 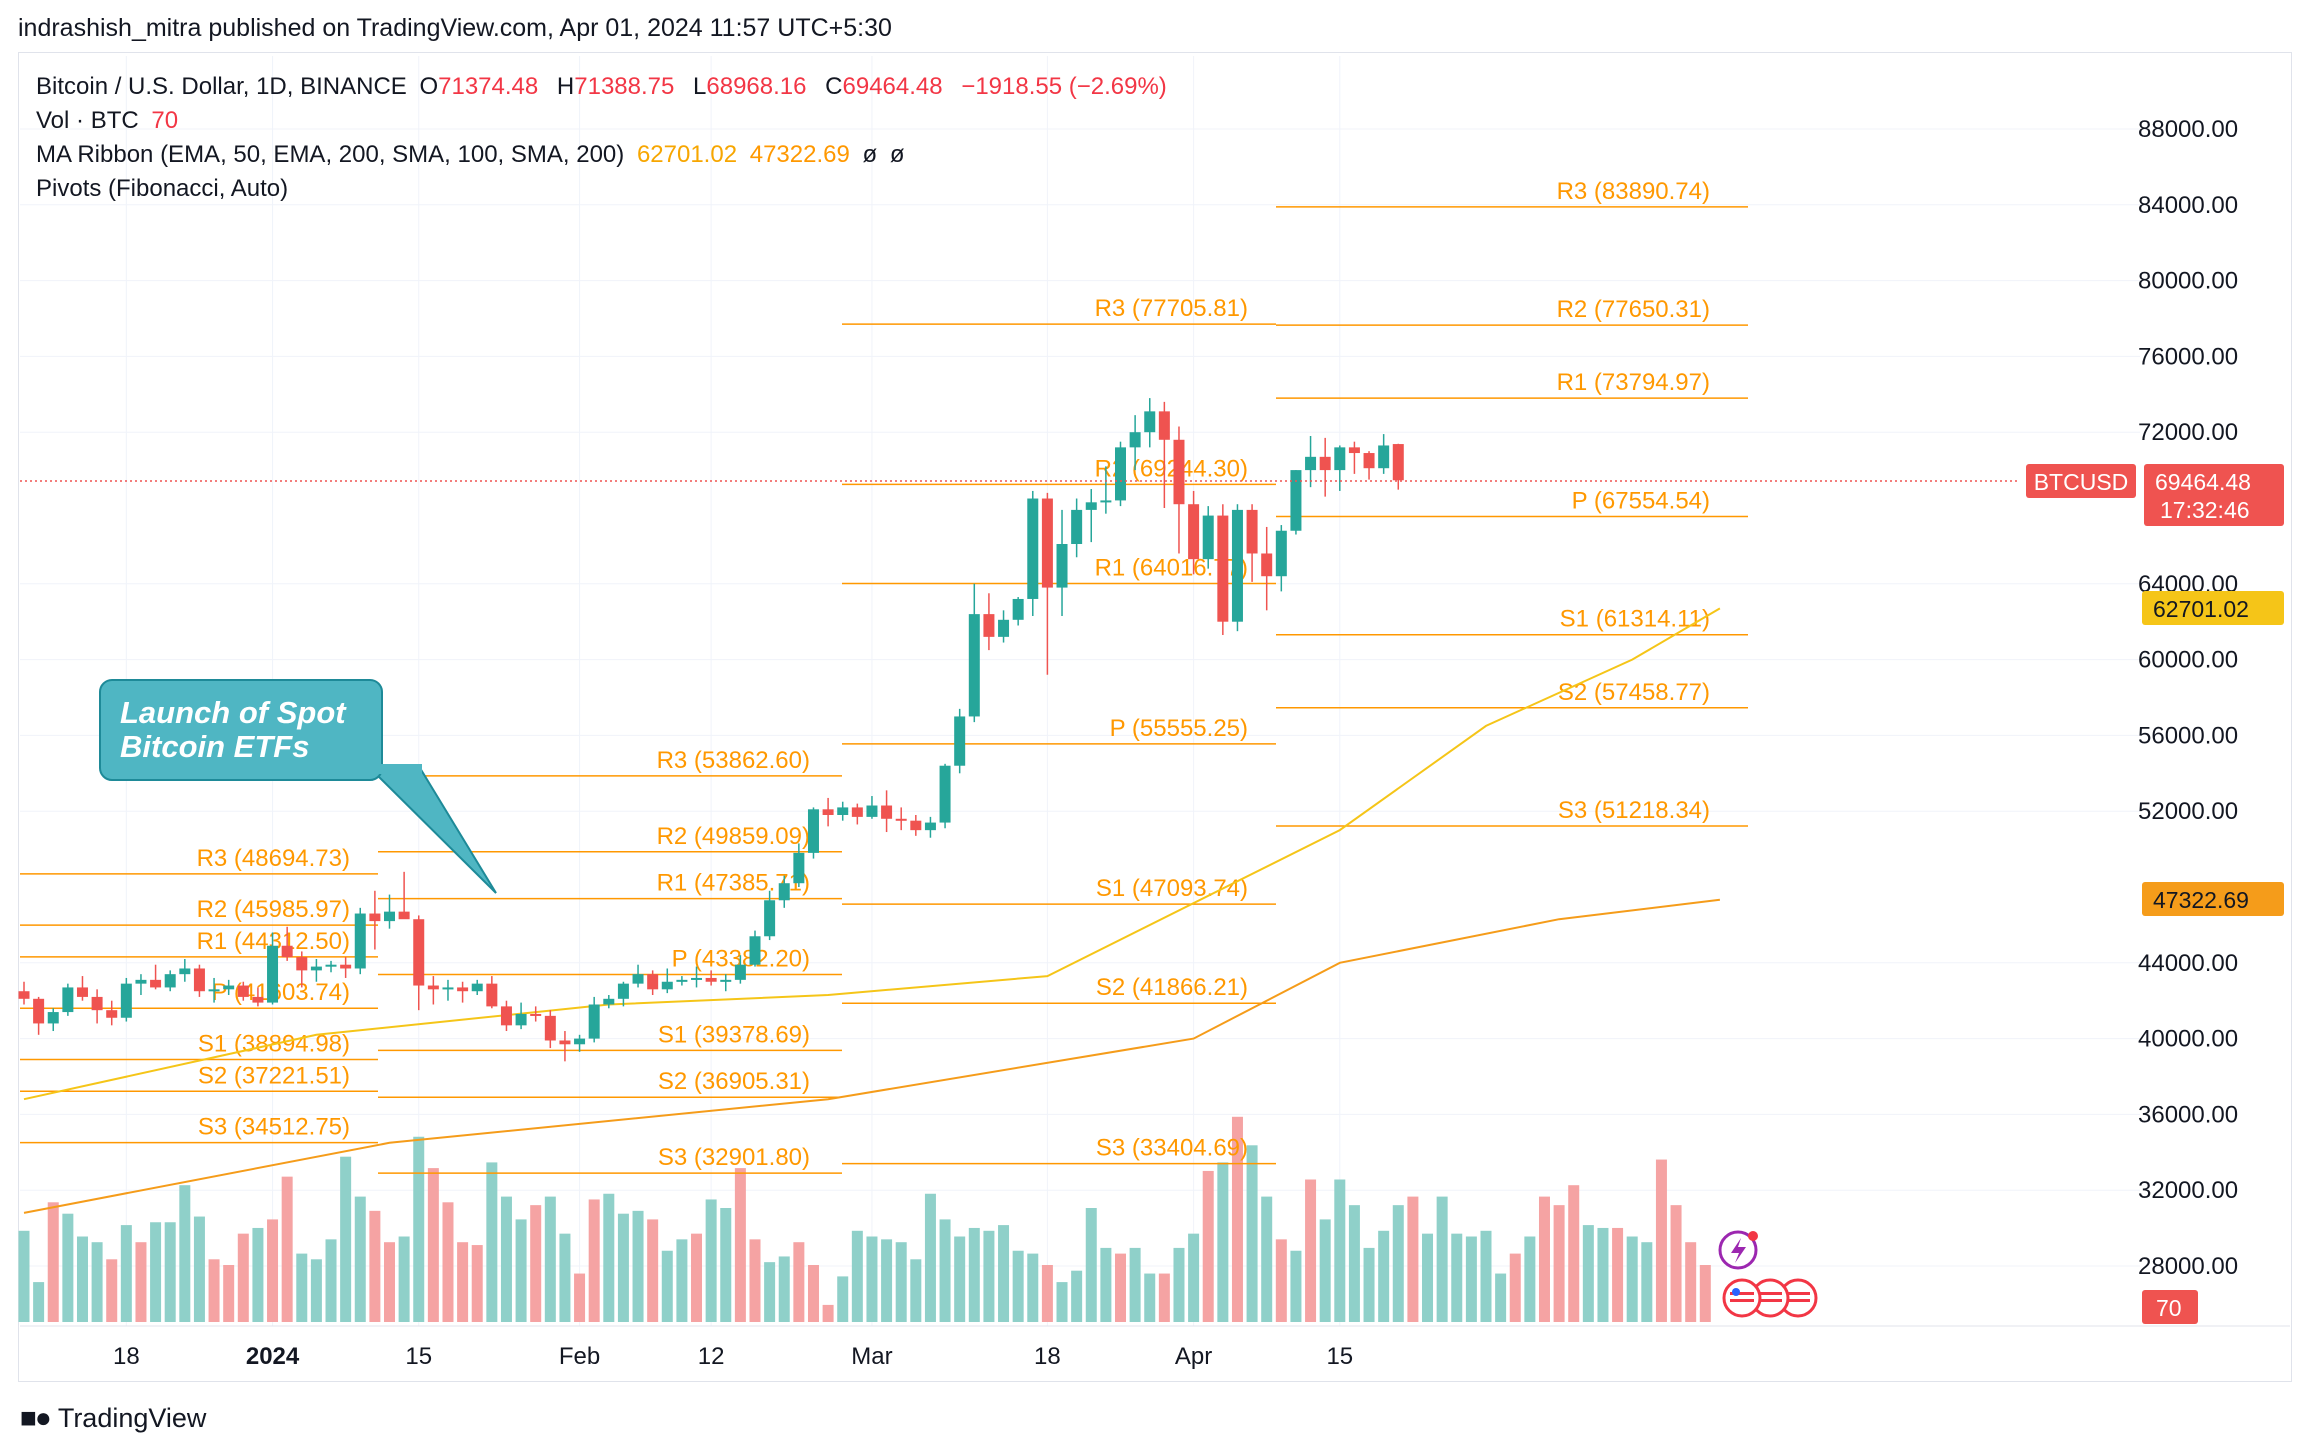 I want to click on svg-text: 70, so click(x=2169, y=1308).